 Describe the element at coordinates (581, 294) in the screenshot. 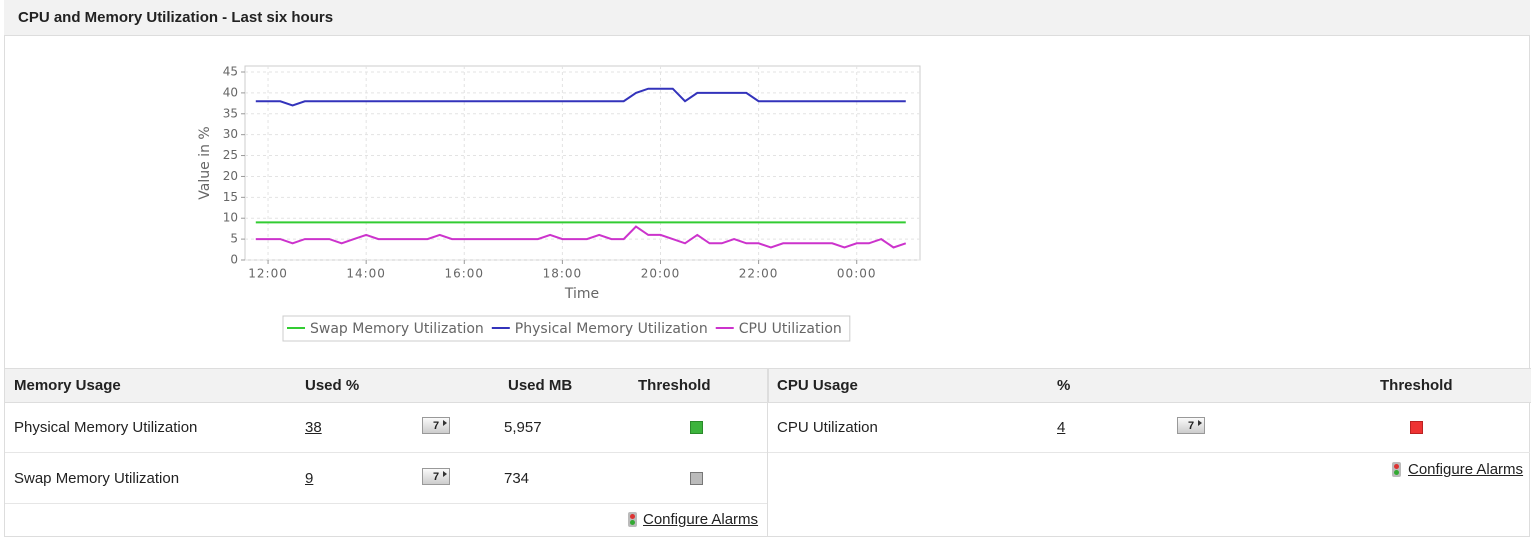

I see `x-axis-label: Time` at that location.